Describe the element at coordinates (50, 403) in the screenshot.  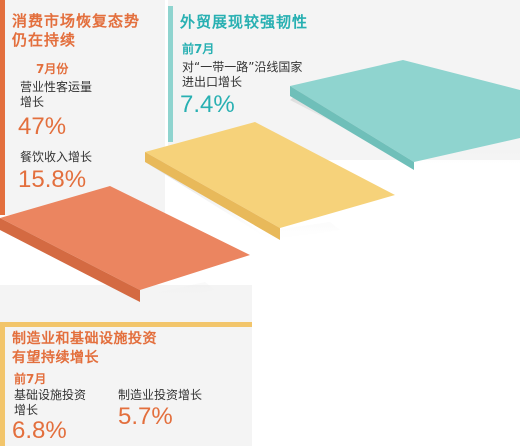
I see `investment-item1-label: 基础设施投资 增长` at that location.